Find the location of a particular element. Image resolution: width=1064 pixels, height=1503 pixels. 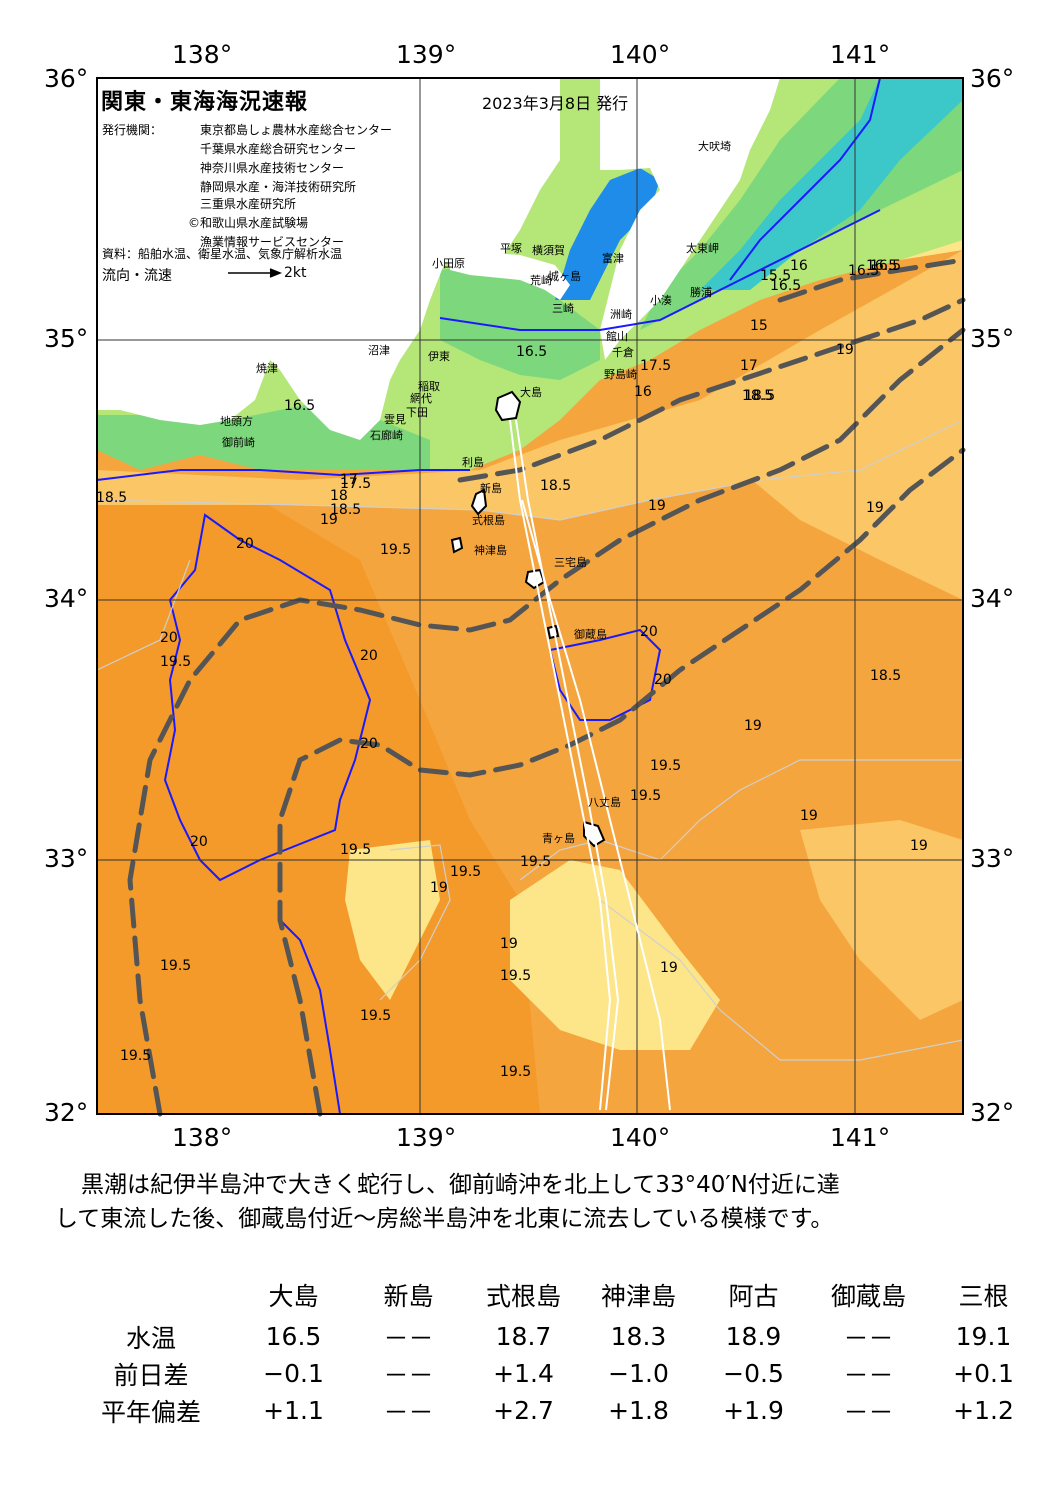

map-title: 関東・東海海況速報 is located at coordinates (205, 102).